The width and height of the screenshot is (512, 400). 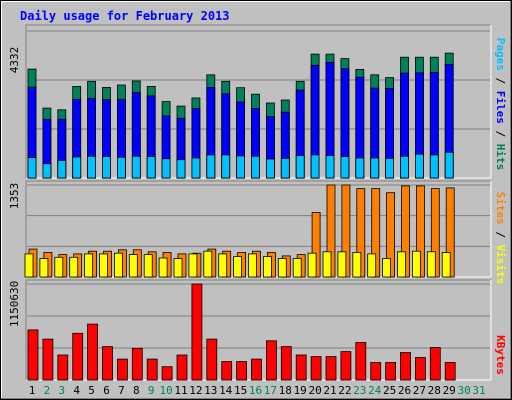 I want to click on day-label-3: 3, so click(x=61, y=390).